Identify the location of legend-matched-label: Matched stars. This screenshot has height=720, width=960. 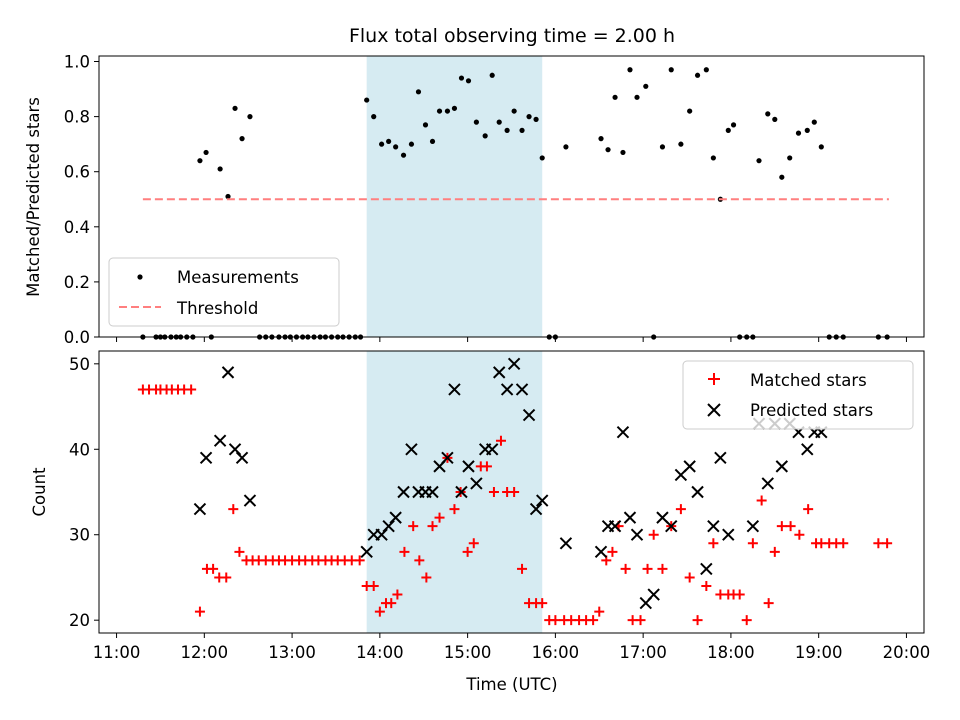
(808, 380).